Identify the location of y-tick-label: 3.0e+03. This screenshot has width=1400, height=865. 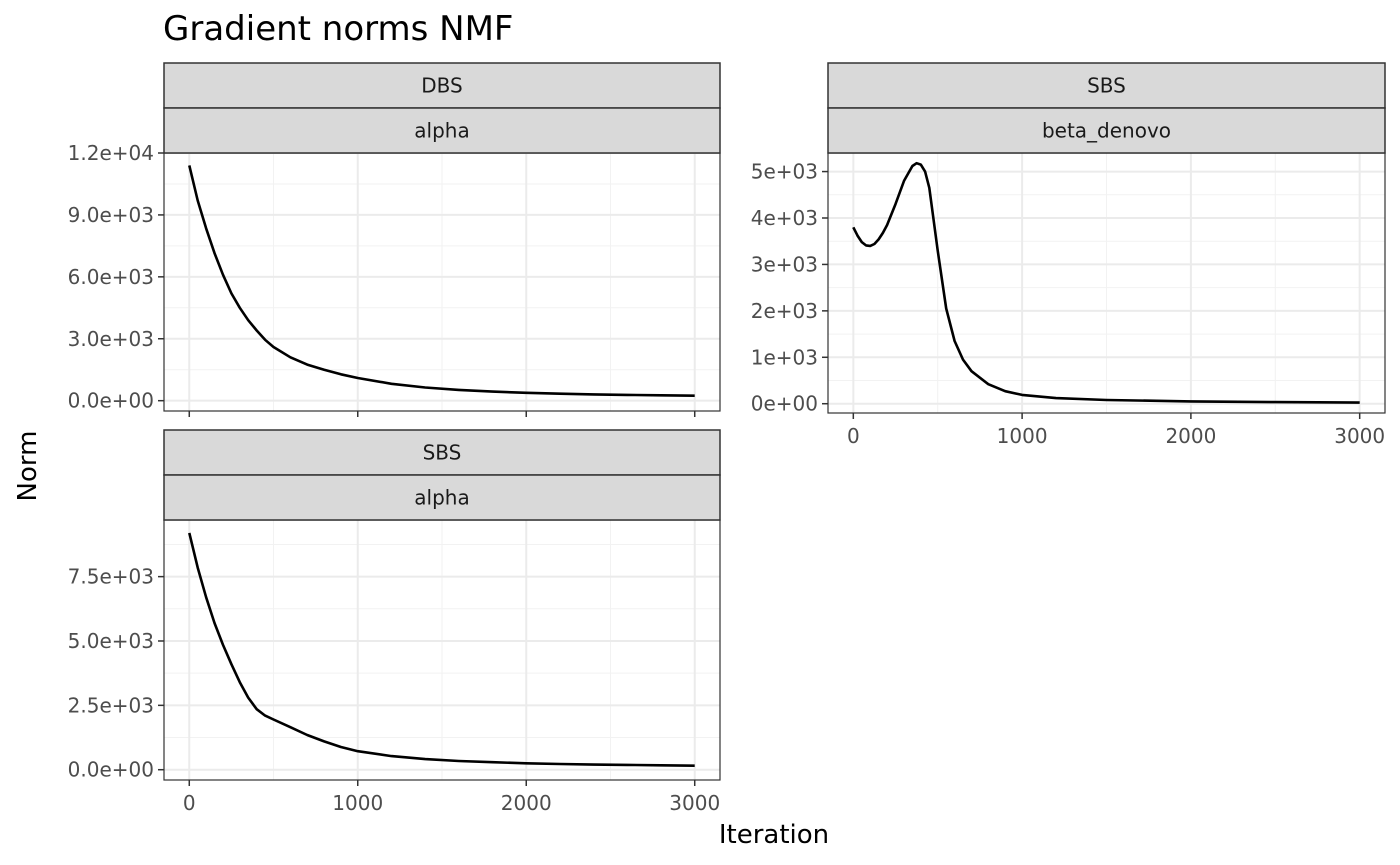
(111, 339).